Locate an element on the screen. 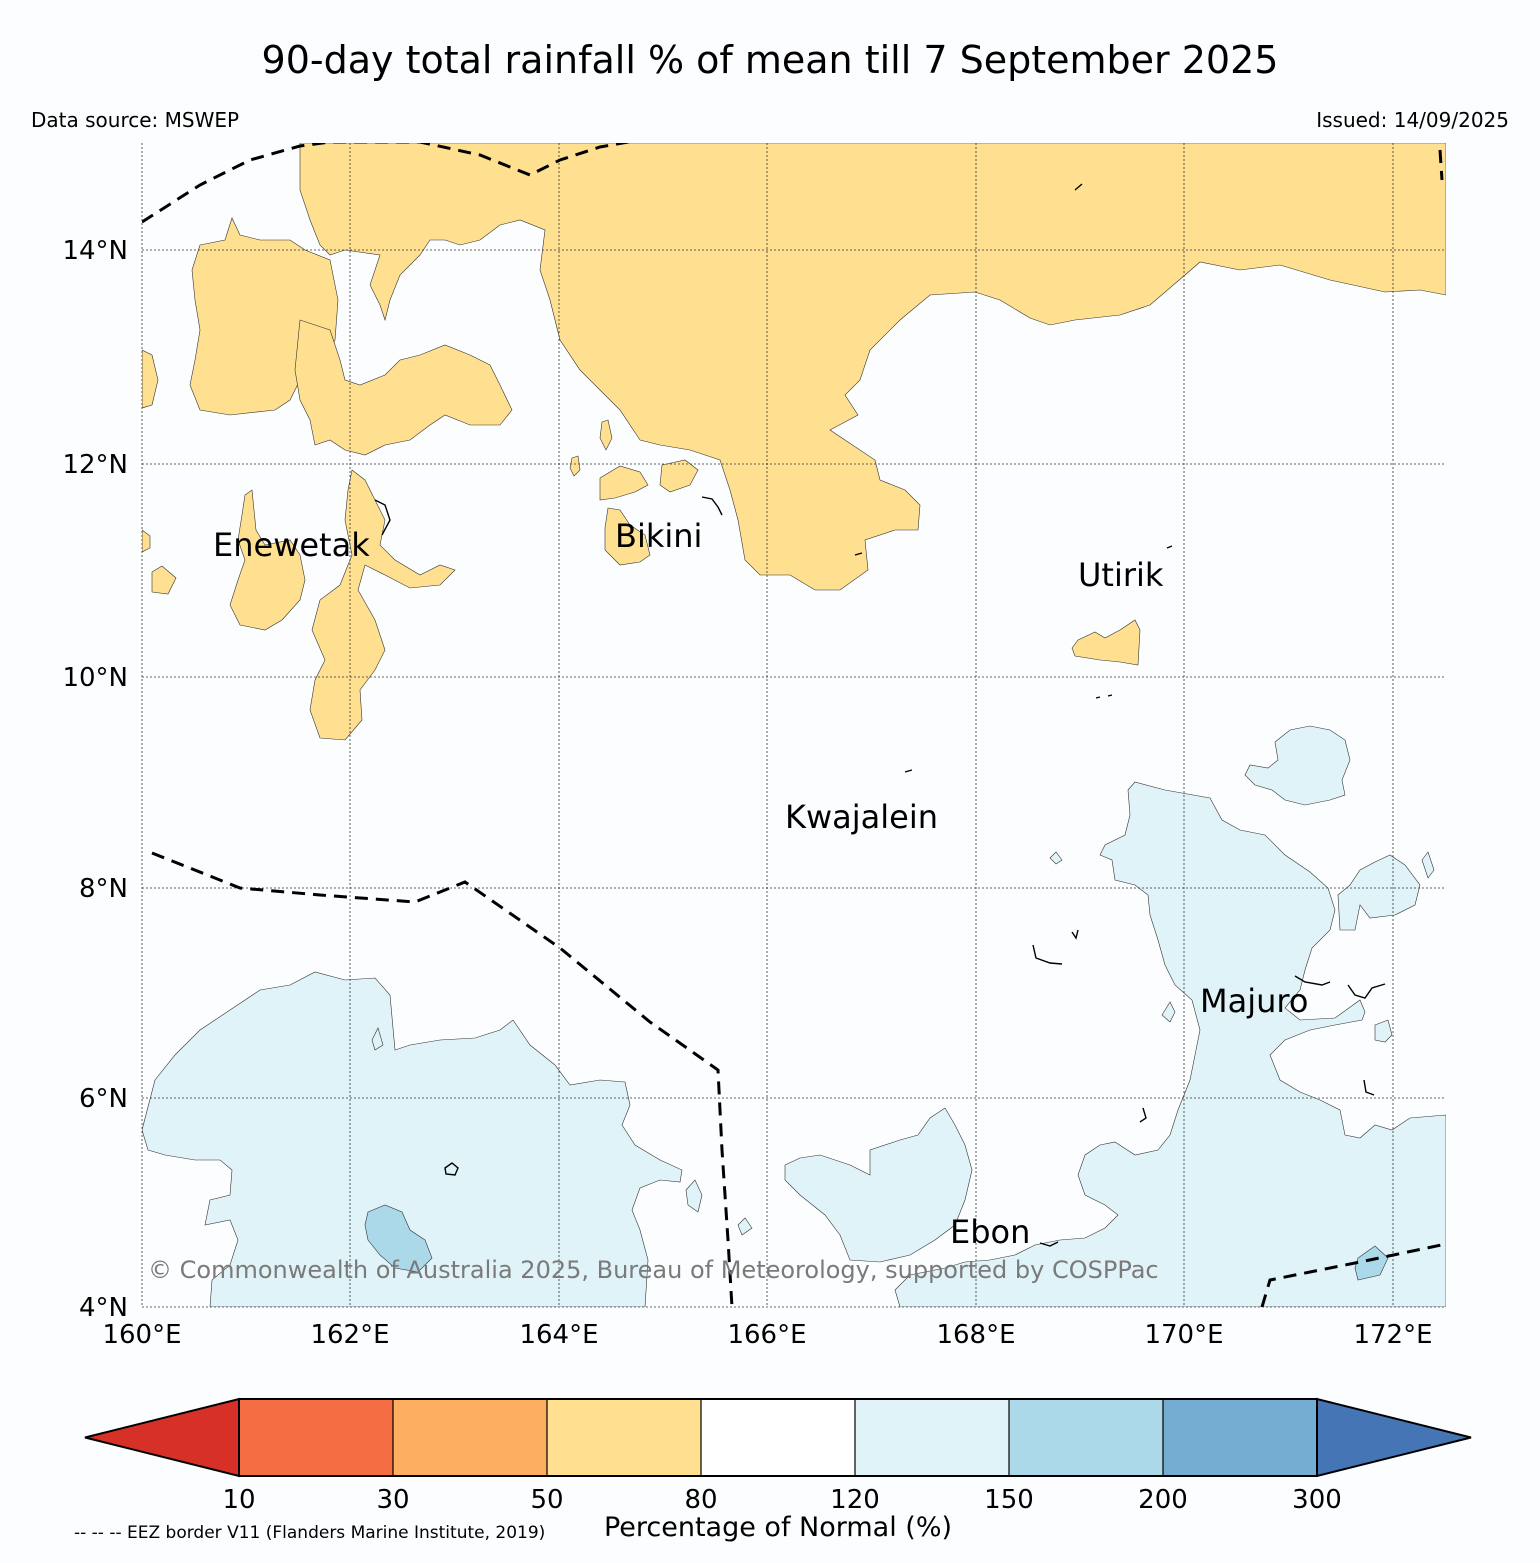 This screenshot has width=1540, height=1563. wet-region-small-c is located at coordinates (1383, 1031).